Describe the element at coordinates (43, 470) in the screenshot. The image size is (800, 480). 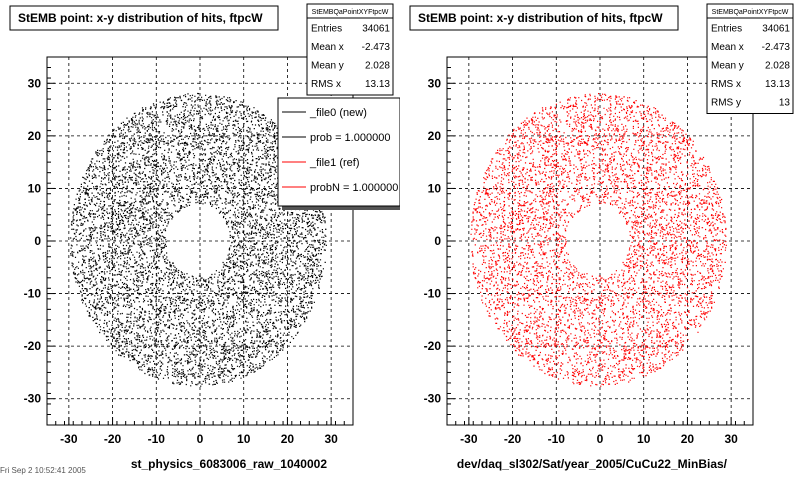
I see `footer-date: Fri Sep 2 10:52:41 2005` at that location.